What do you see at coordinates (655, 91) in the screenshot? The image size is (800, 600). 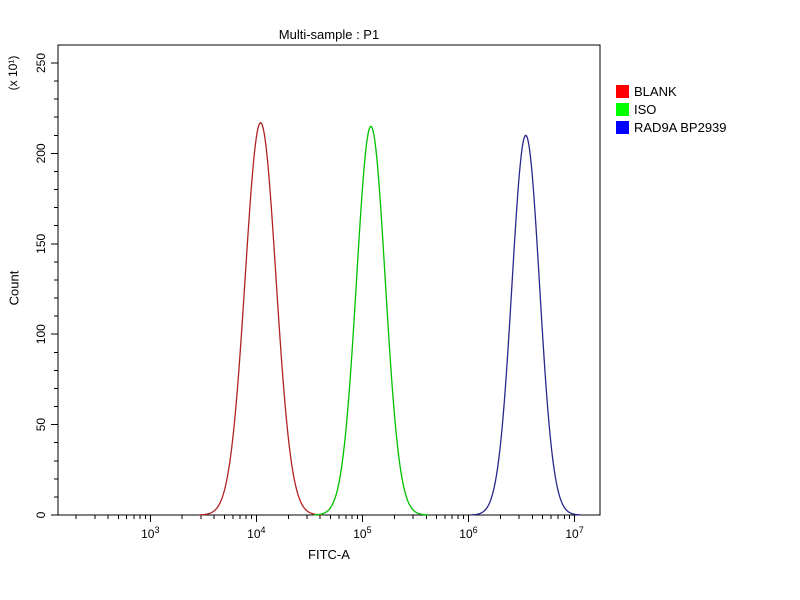 I see `legend-label: BLANK` at bounding box center [655, 91].